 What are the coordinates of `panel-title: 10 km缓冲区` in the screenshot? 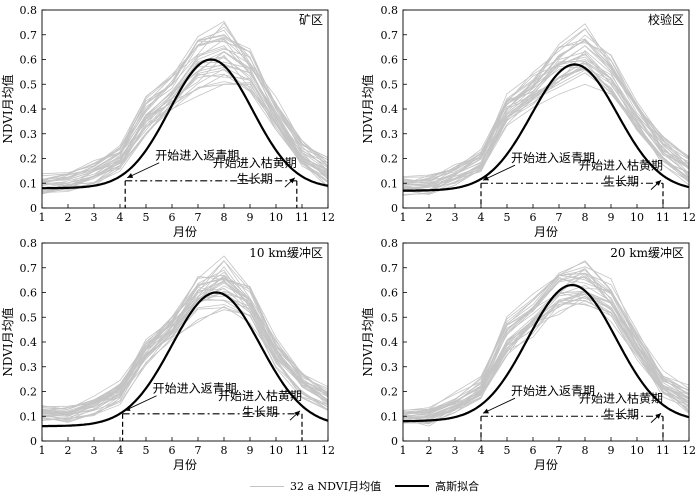 It's located at (286, 252).